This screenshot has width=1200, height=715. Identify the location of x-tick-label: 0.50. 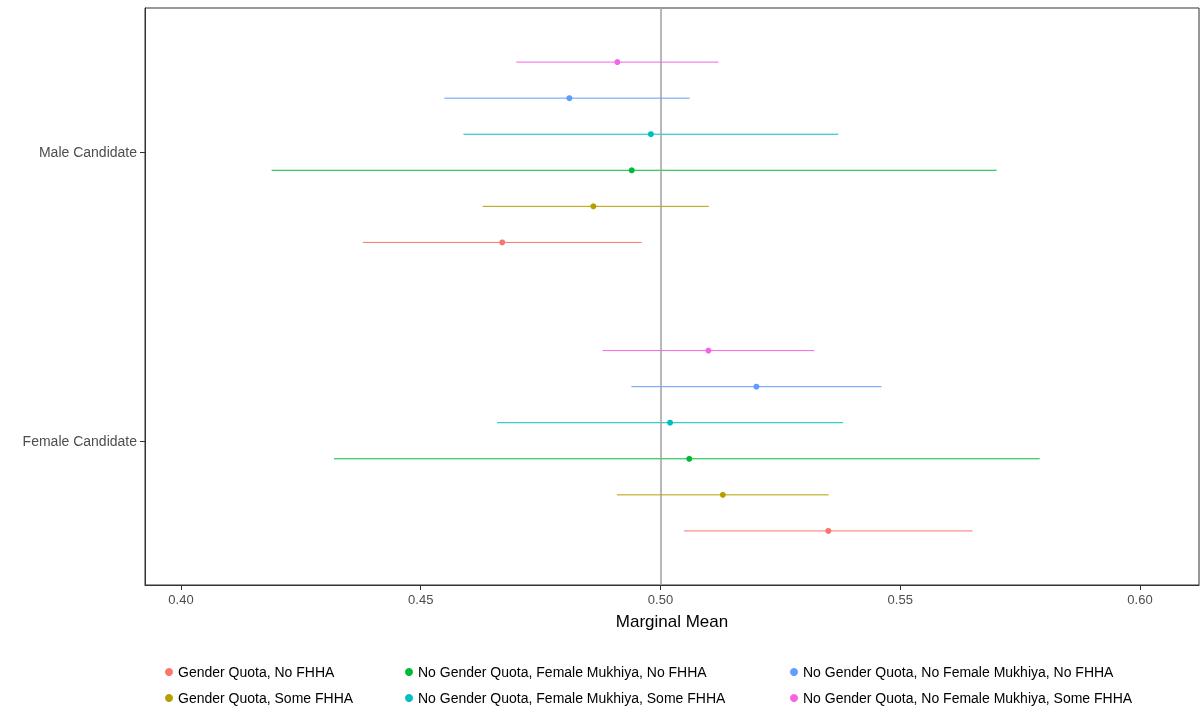
(660, 599).